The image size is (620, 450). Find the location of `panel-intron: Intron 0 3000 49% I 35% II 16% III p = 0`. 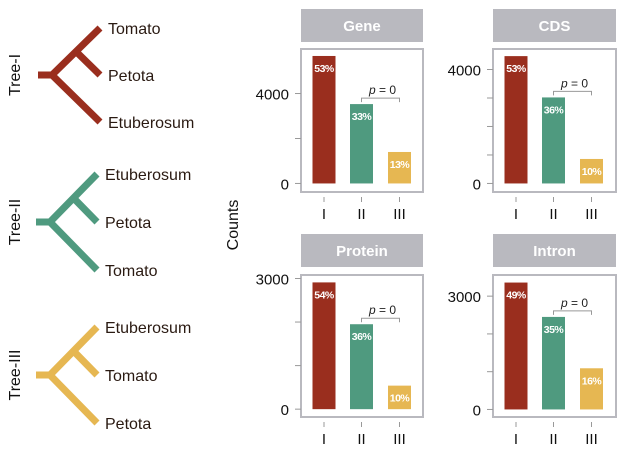

panel-intron: Intron 0 3000 49% I 35% II 16% III p = 0 is located at coordinates (532, 341).